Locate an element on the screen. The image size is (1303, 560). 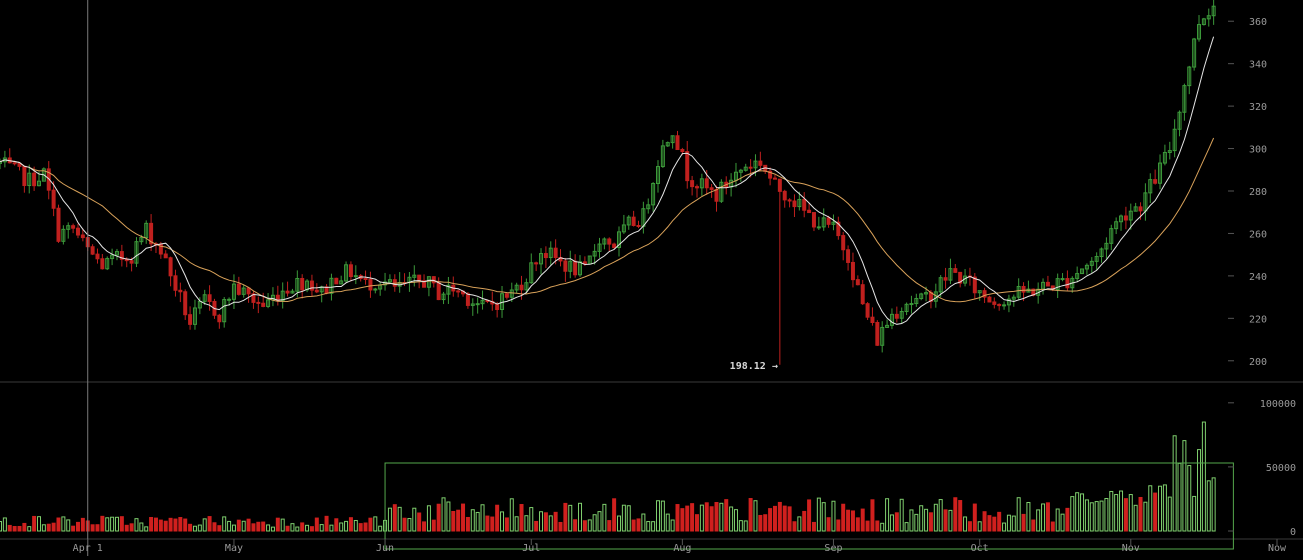
date-tick-label: Now is located at coordinates (1277, 548).